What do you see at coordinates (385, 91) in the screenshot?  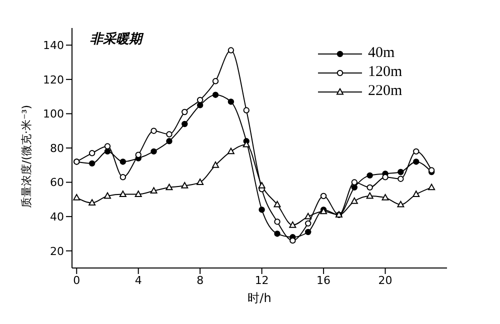 I see `legend-label: 220m` at bounding box center [385, 91].